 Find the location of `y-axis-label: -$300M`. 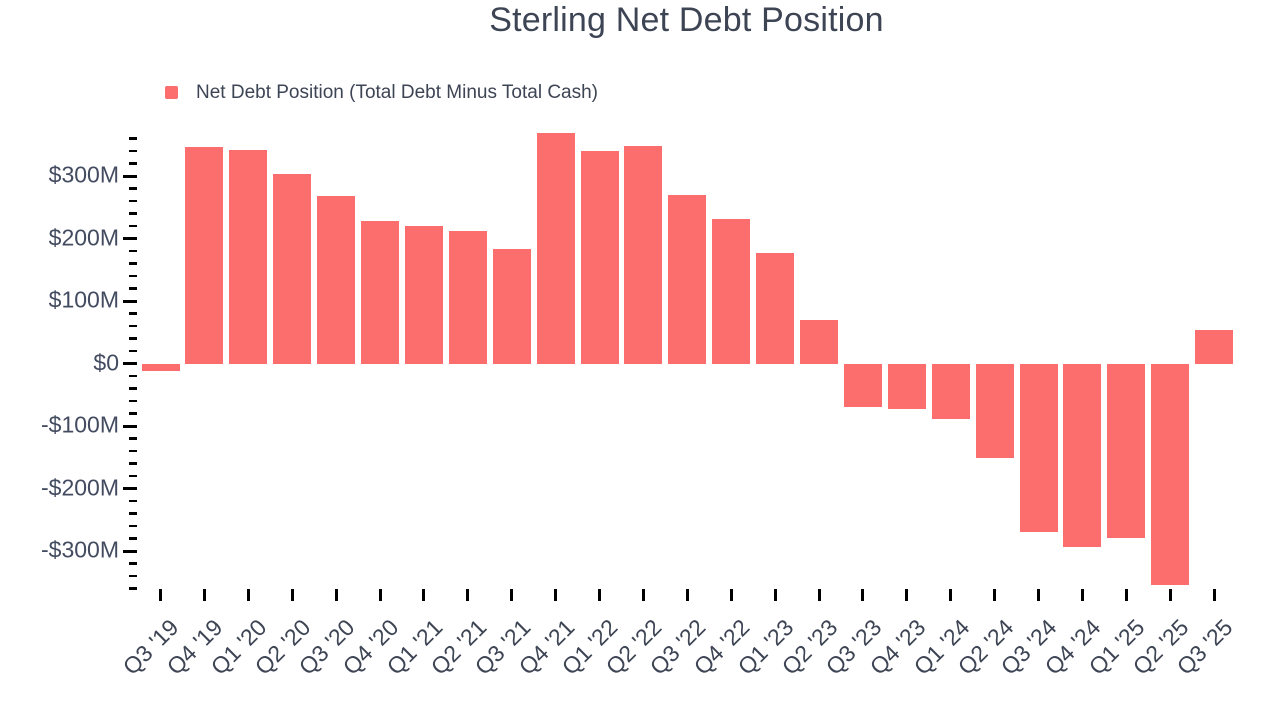

y-axis-label: -$300M is located at coordinates (80, 549).